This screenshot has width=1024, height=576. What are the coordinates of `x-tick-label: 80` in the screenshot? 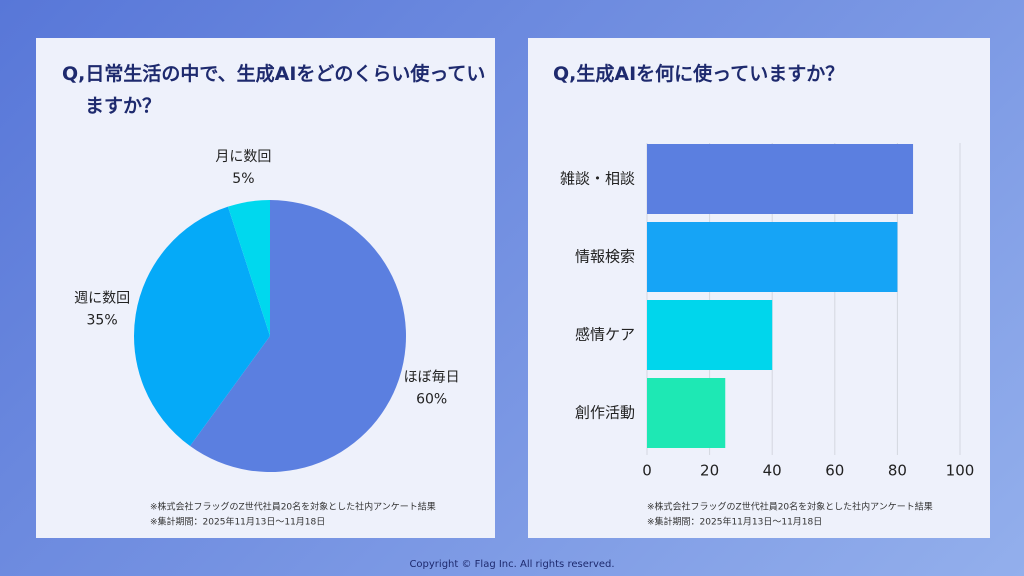 It's located at (897, 471).